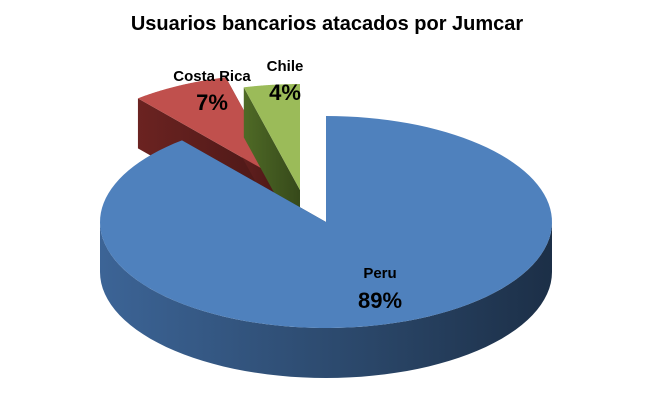 This screenshot has height=405, width=654. What do you see at coordinates (285, 92) in the screenshot?
I see `value-chile: 4%` at bounding box center [285, 92].